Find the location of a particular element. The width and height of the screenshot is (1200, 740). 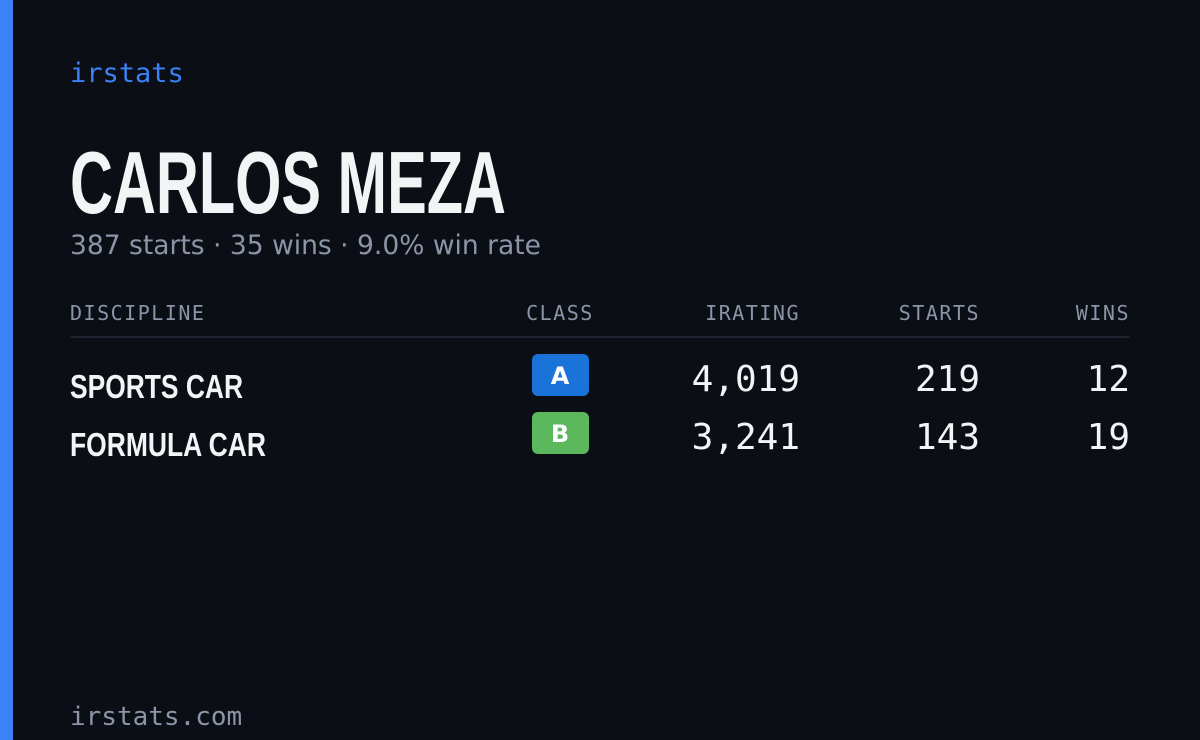

footer: irstats.com is located at coordinates (156, 717).